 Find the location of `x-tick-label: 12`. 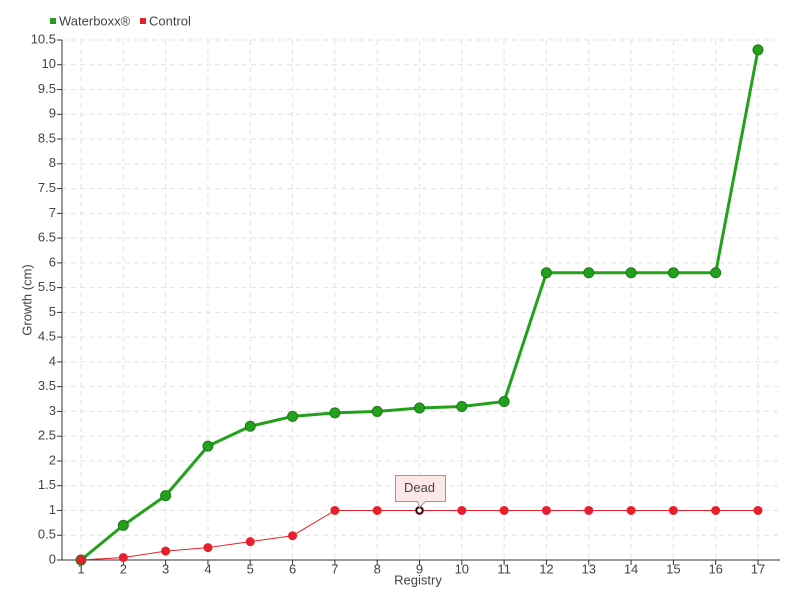

x-tick-label: 12 is located at coordinates (546, 568).